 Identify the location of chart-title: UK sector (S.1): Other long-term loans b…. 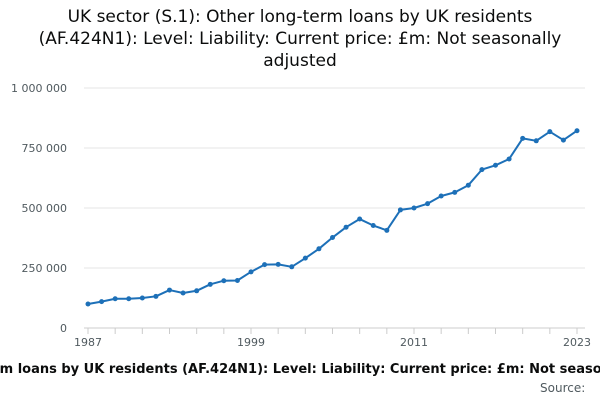
(300, 39).